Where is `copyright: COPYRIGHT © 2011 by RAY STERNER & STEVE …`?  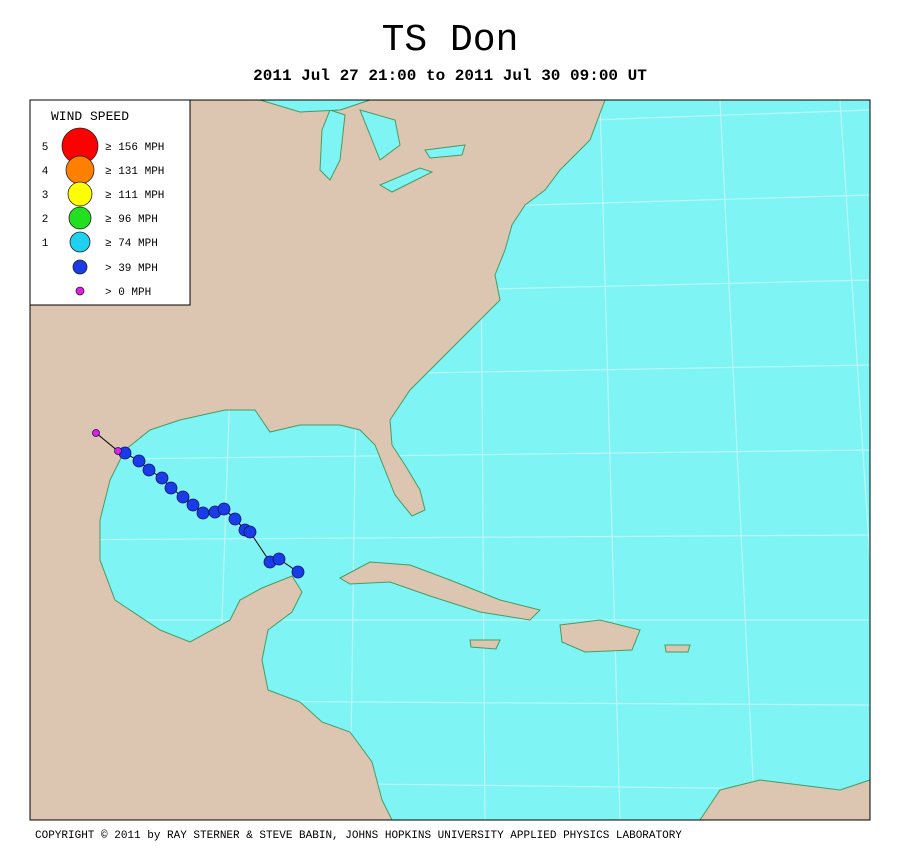 copyright: COPYRIGHT © 2011 by RAY STERNER & STEVE … is located at coordinates (358, 836).